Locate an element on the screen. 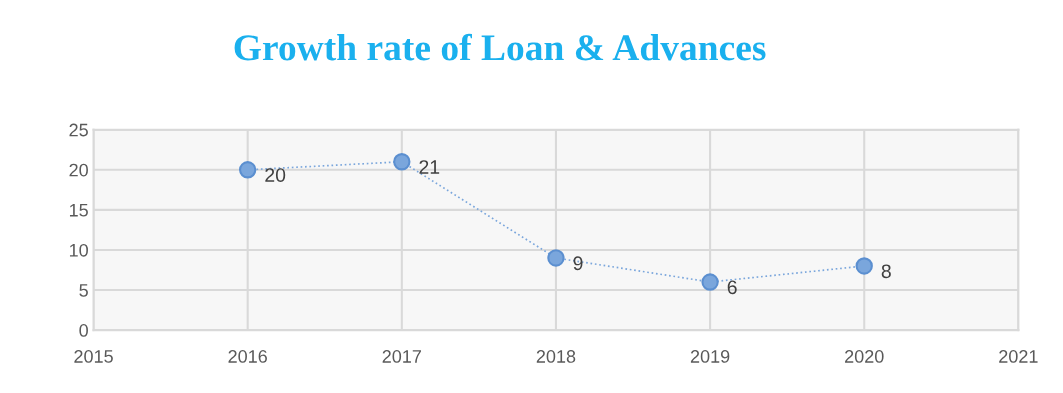  x-tick-label: 2017 is located at coordinates (401, 356).